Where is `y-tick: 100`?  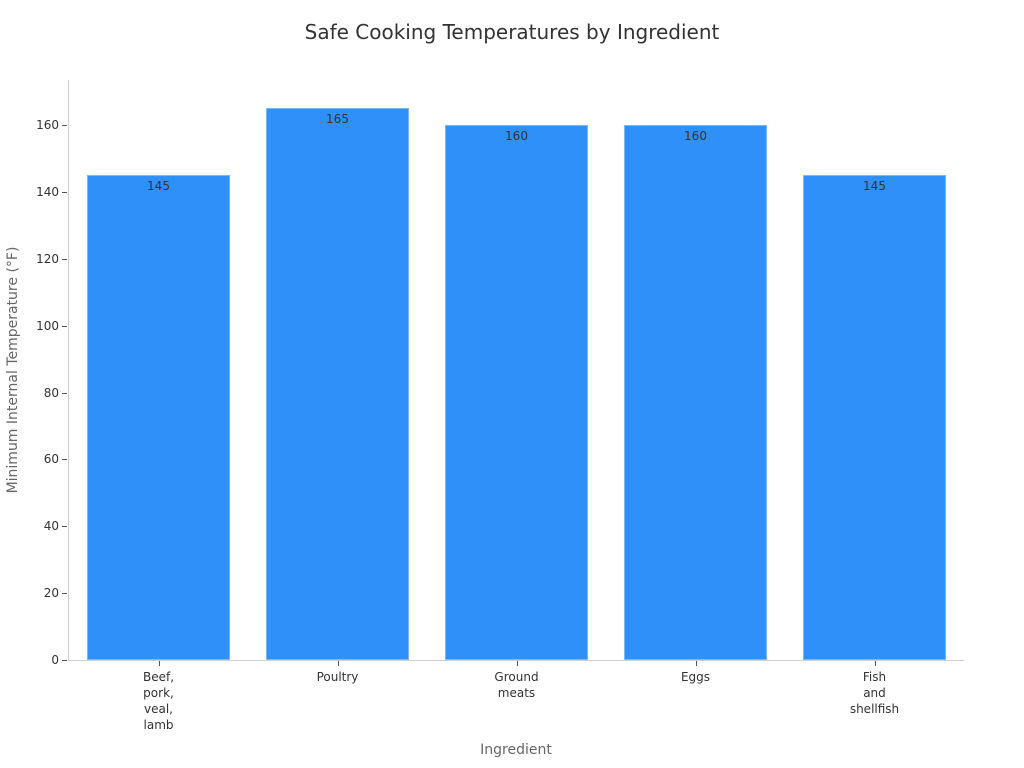 y-tick: 100 is located at coordinates (33, 329).